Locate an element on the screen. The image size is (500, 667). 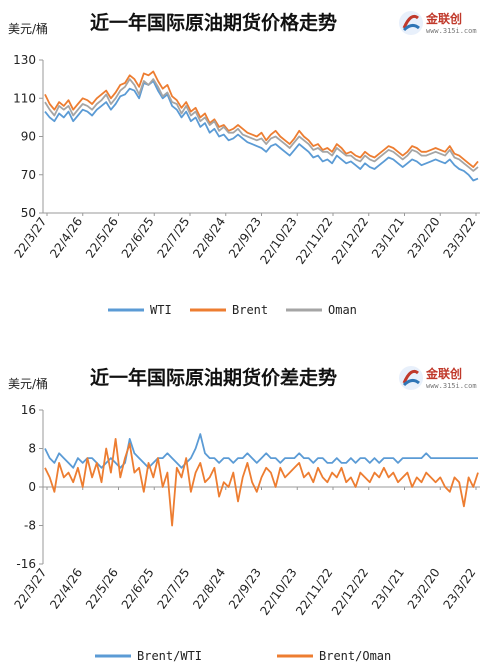
series-line-brent-wti is located at coordinates (261, 451).